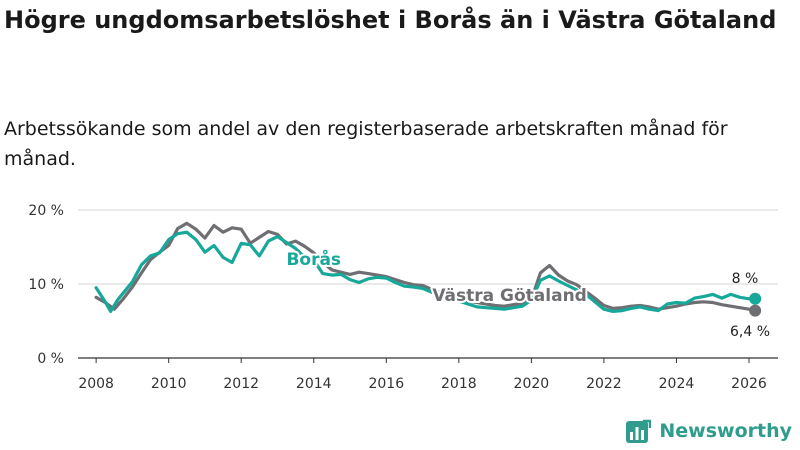 Image resolution: width=800 pixels, height=450 pixels. Describe the element at coordinates (241, 384) in the screenshot. I see `x-tick-label: 2012` at that location.